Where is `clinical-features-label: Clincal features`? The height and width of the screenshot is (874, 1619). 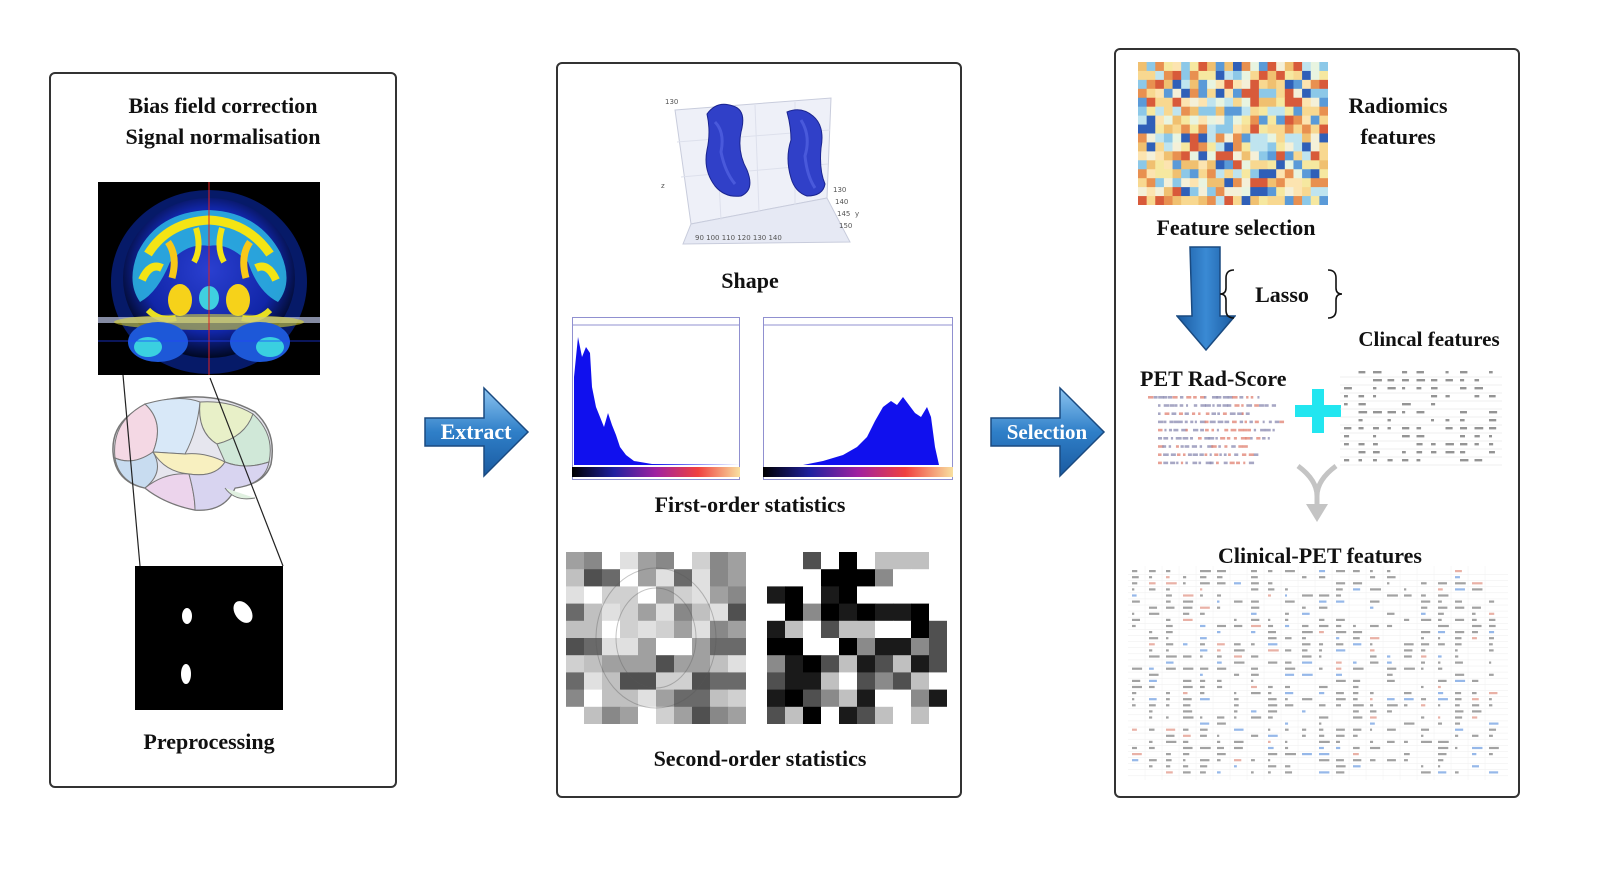
clinical-features-label: Clincal features is located at coordinates (1429, 339).